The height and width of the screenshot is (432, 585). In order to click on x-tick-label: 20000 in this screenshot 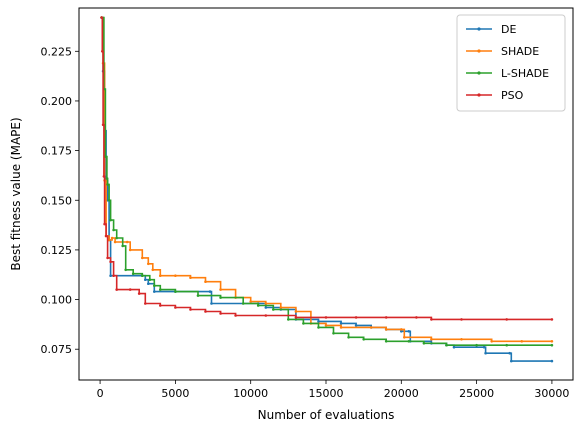, I will do `click(401, 393)`.